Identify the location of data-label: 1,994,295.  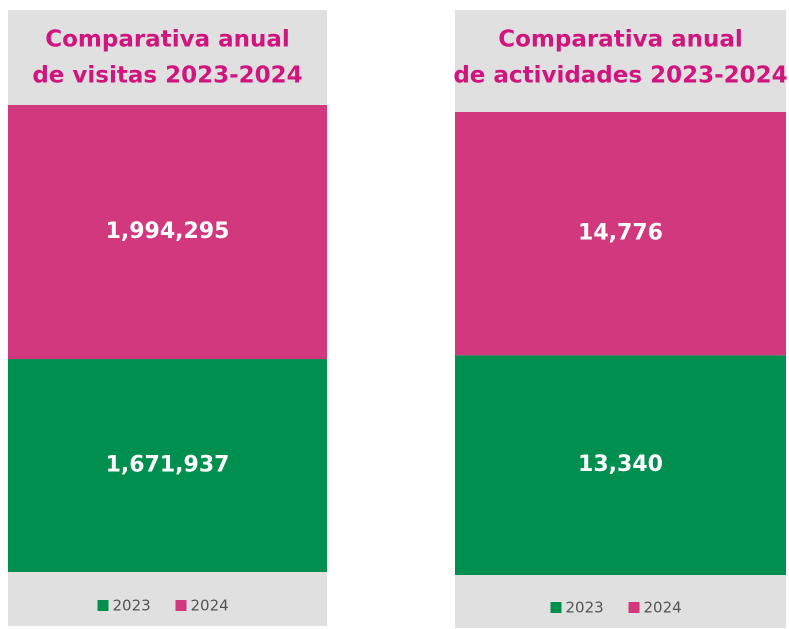
(168, 231).